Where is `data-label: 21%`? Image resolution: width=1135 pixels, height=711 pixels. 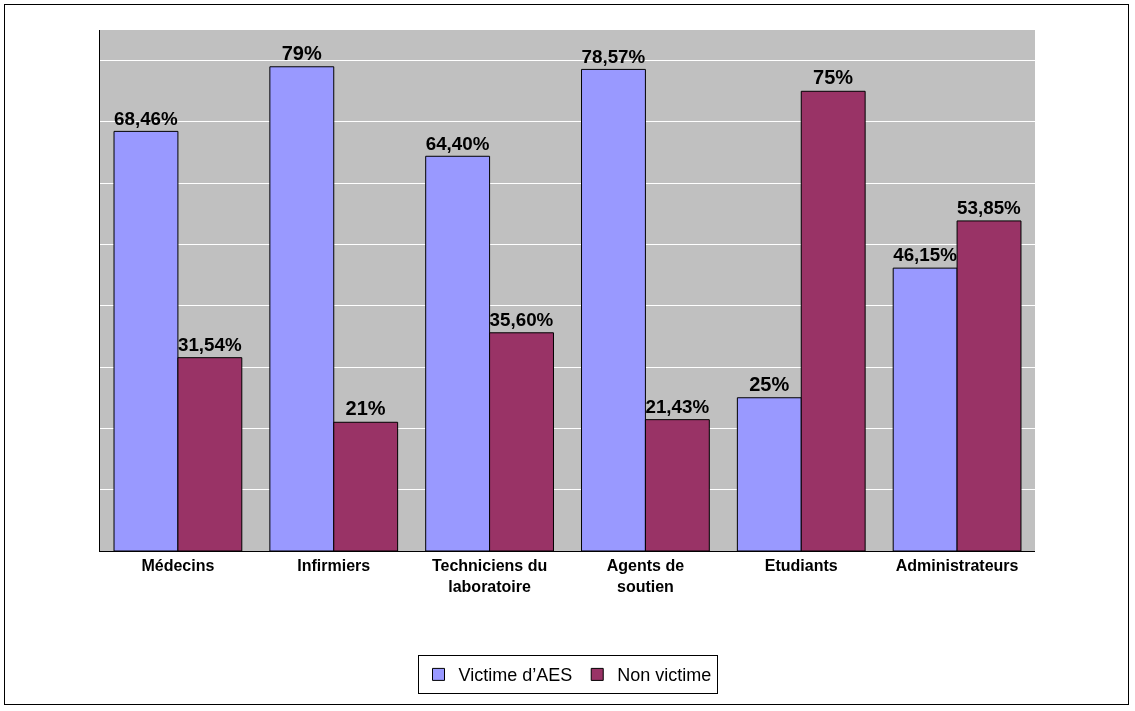 data-label: 21% is located at coordinates (365, 408).